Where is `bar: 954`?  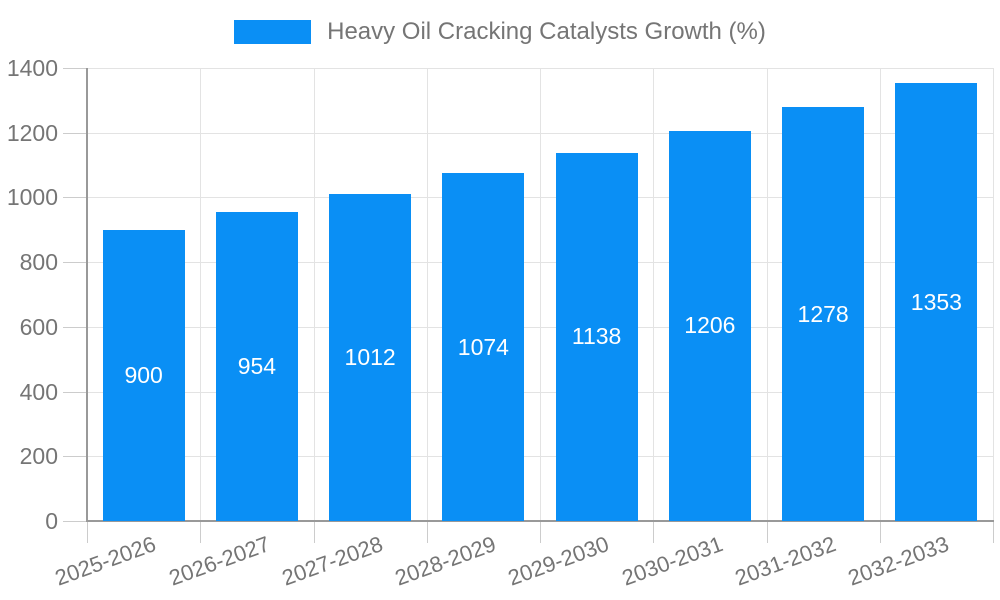
bar: 954 is located at coordinates (256, 366).